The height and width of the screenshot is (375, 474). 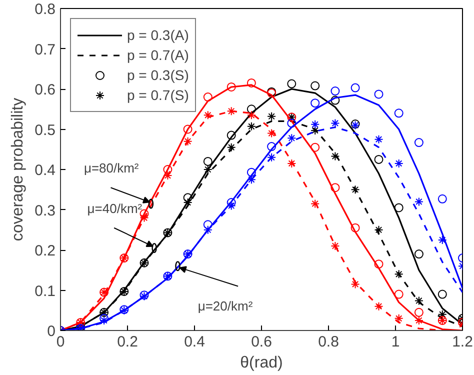 What do you see at coordinates (462, 342) in the screenshot?
I see `x-tick-label: 1.2` at bounding box center [462, 342].